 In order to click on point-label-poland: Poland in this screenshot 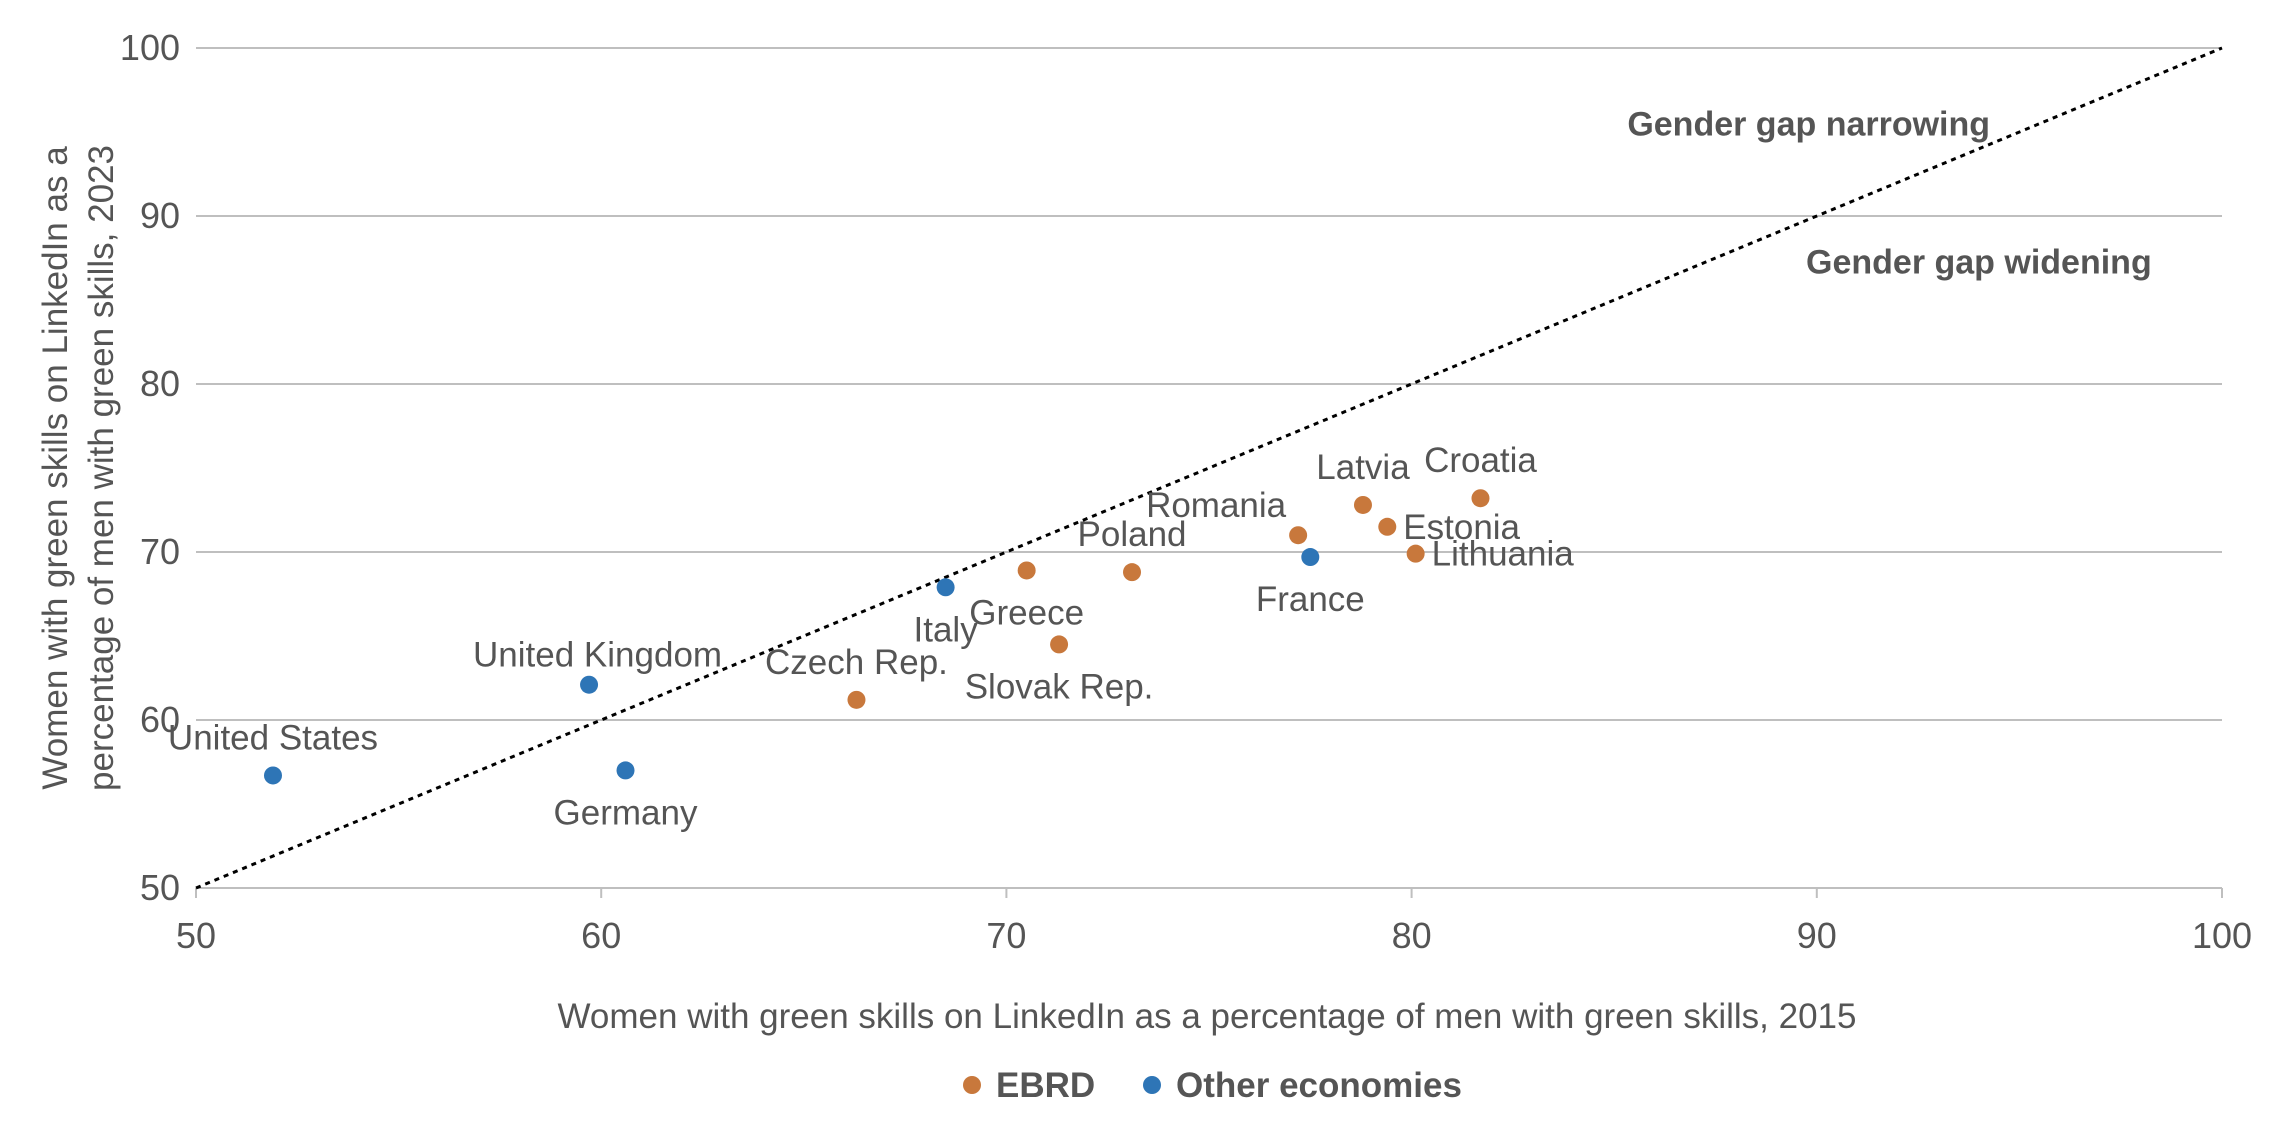, I will do `click(1132, 534)`.